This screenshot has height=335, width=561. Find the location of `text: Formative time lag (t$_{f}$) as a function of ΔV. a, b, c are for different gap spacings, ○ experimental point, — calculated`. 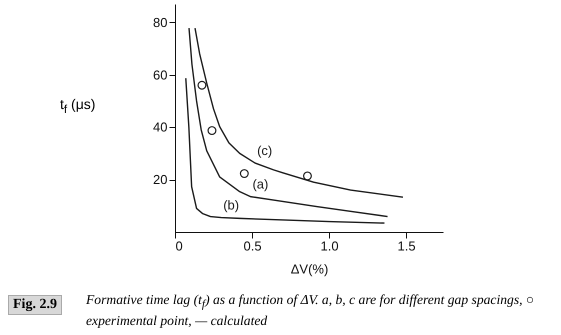

text: Formative time lag (t$_{f}$) as a function of ΔV. a, b, c are for different gap spacings, ○ experimental point, — calculated is located at coordinates (311, 310).